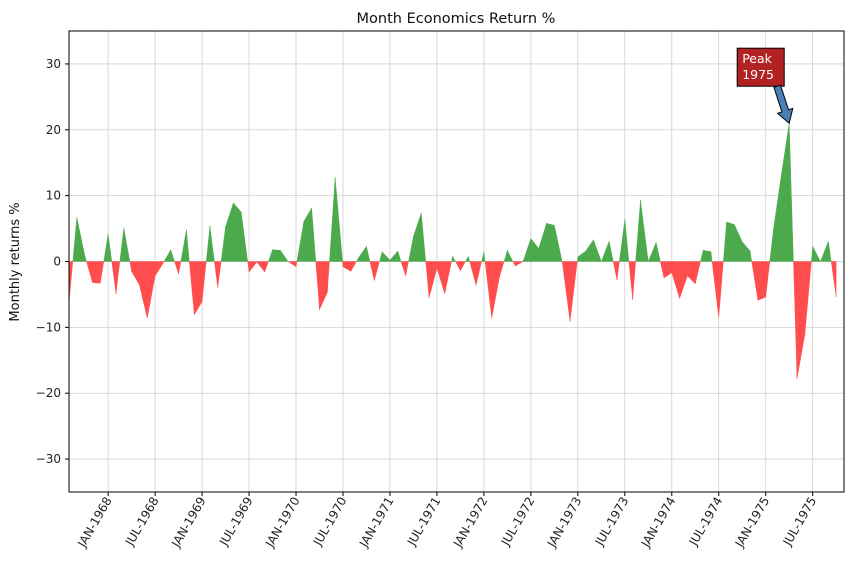 The height and width of the screenshot is (570, 853). I want to click on y-tick-label: 20, so click(53, 130).